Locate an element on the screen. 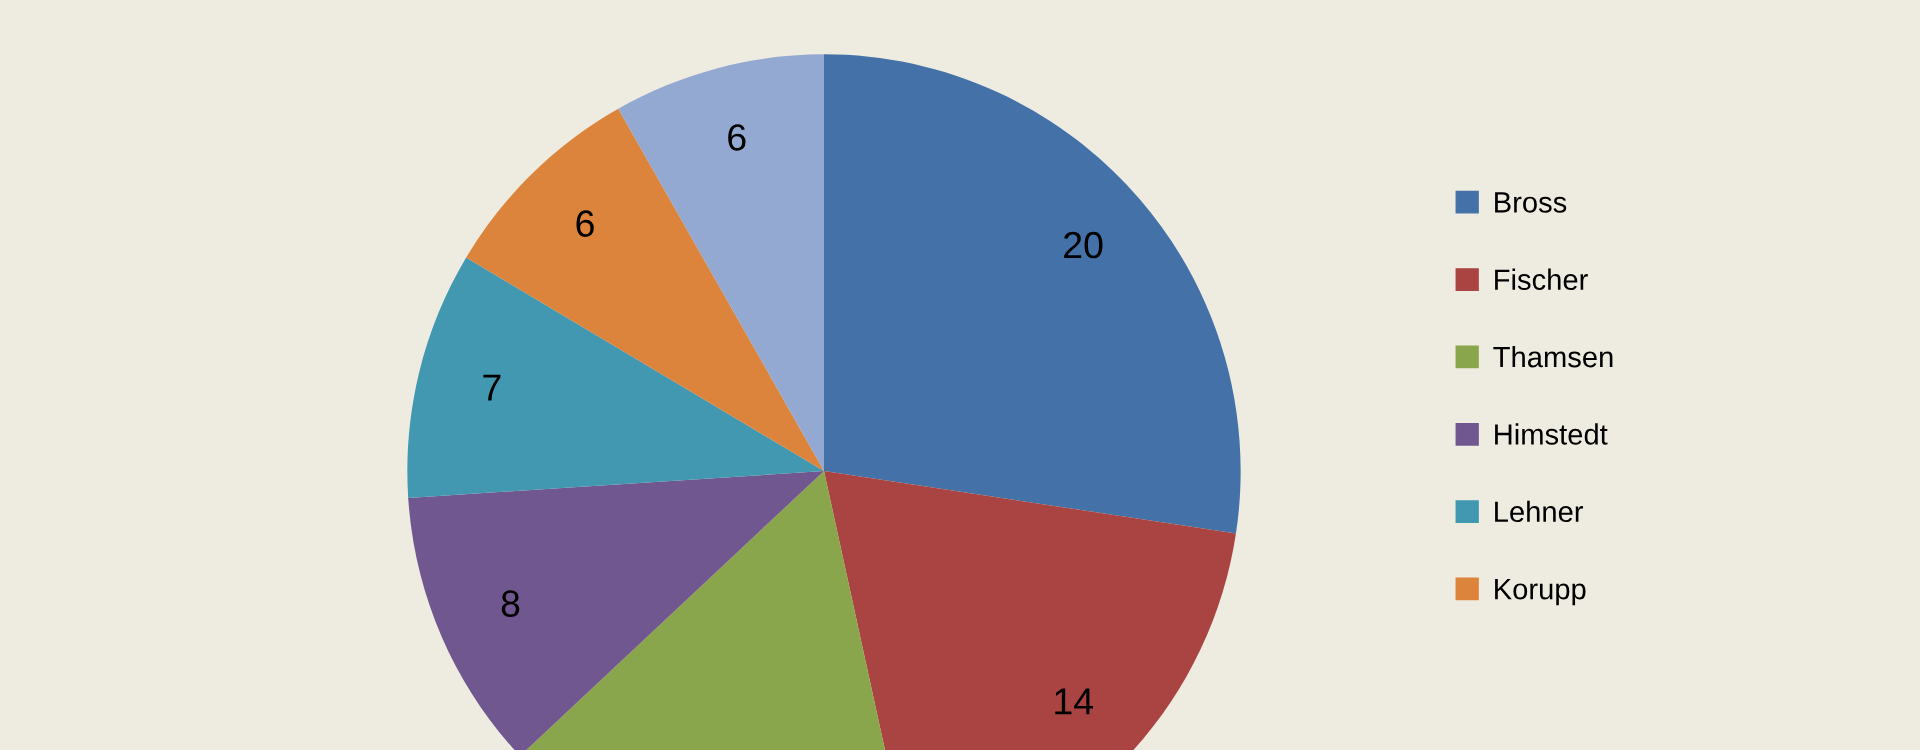 This screenshot has width=1920, height=750. data-label: 8 is located at coordinates (510, 603).